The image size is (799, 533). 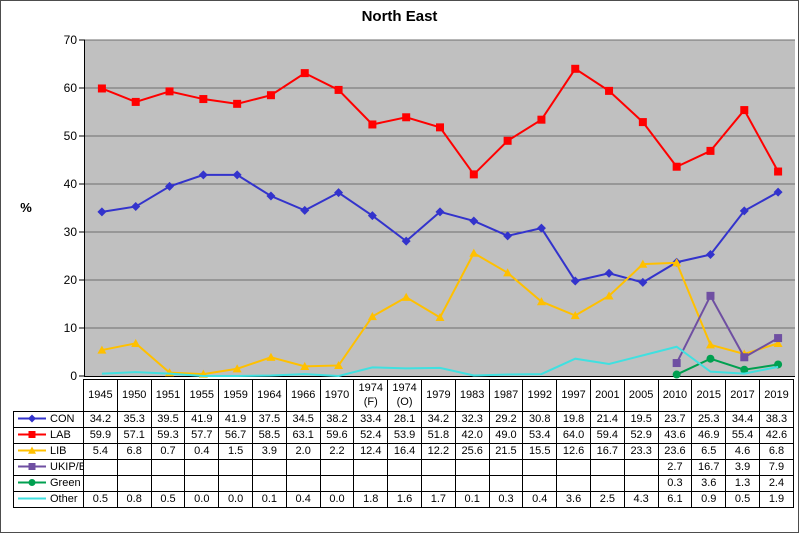 What do you see at coordinates (438, 451) in the screenshot?
I see `value-cell: 12.2` at bounding box center [438, 451].